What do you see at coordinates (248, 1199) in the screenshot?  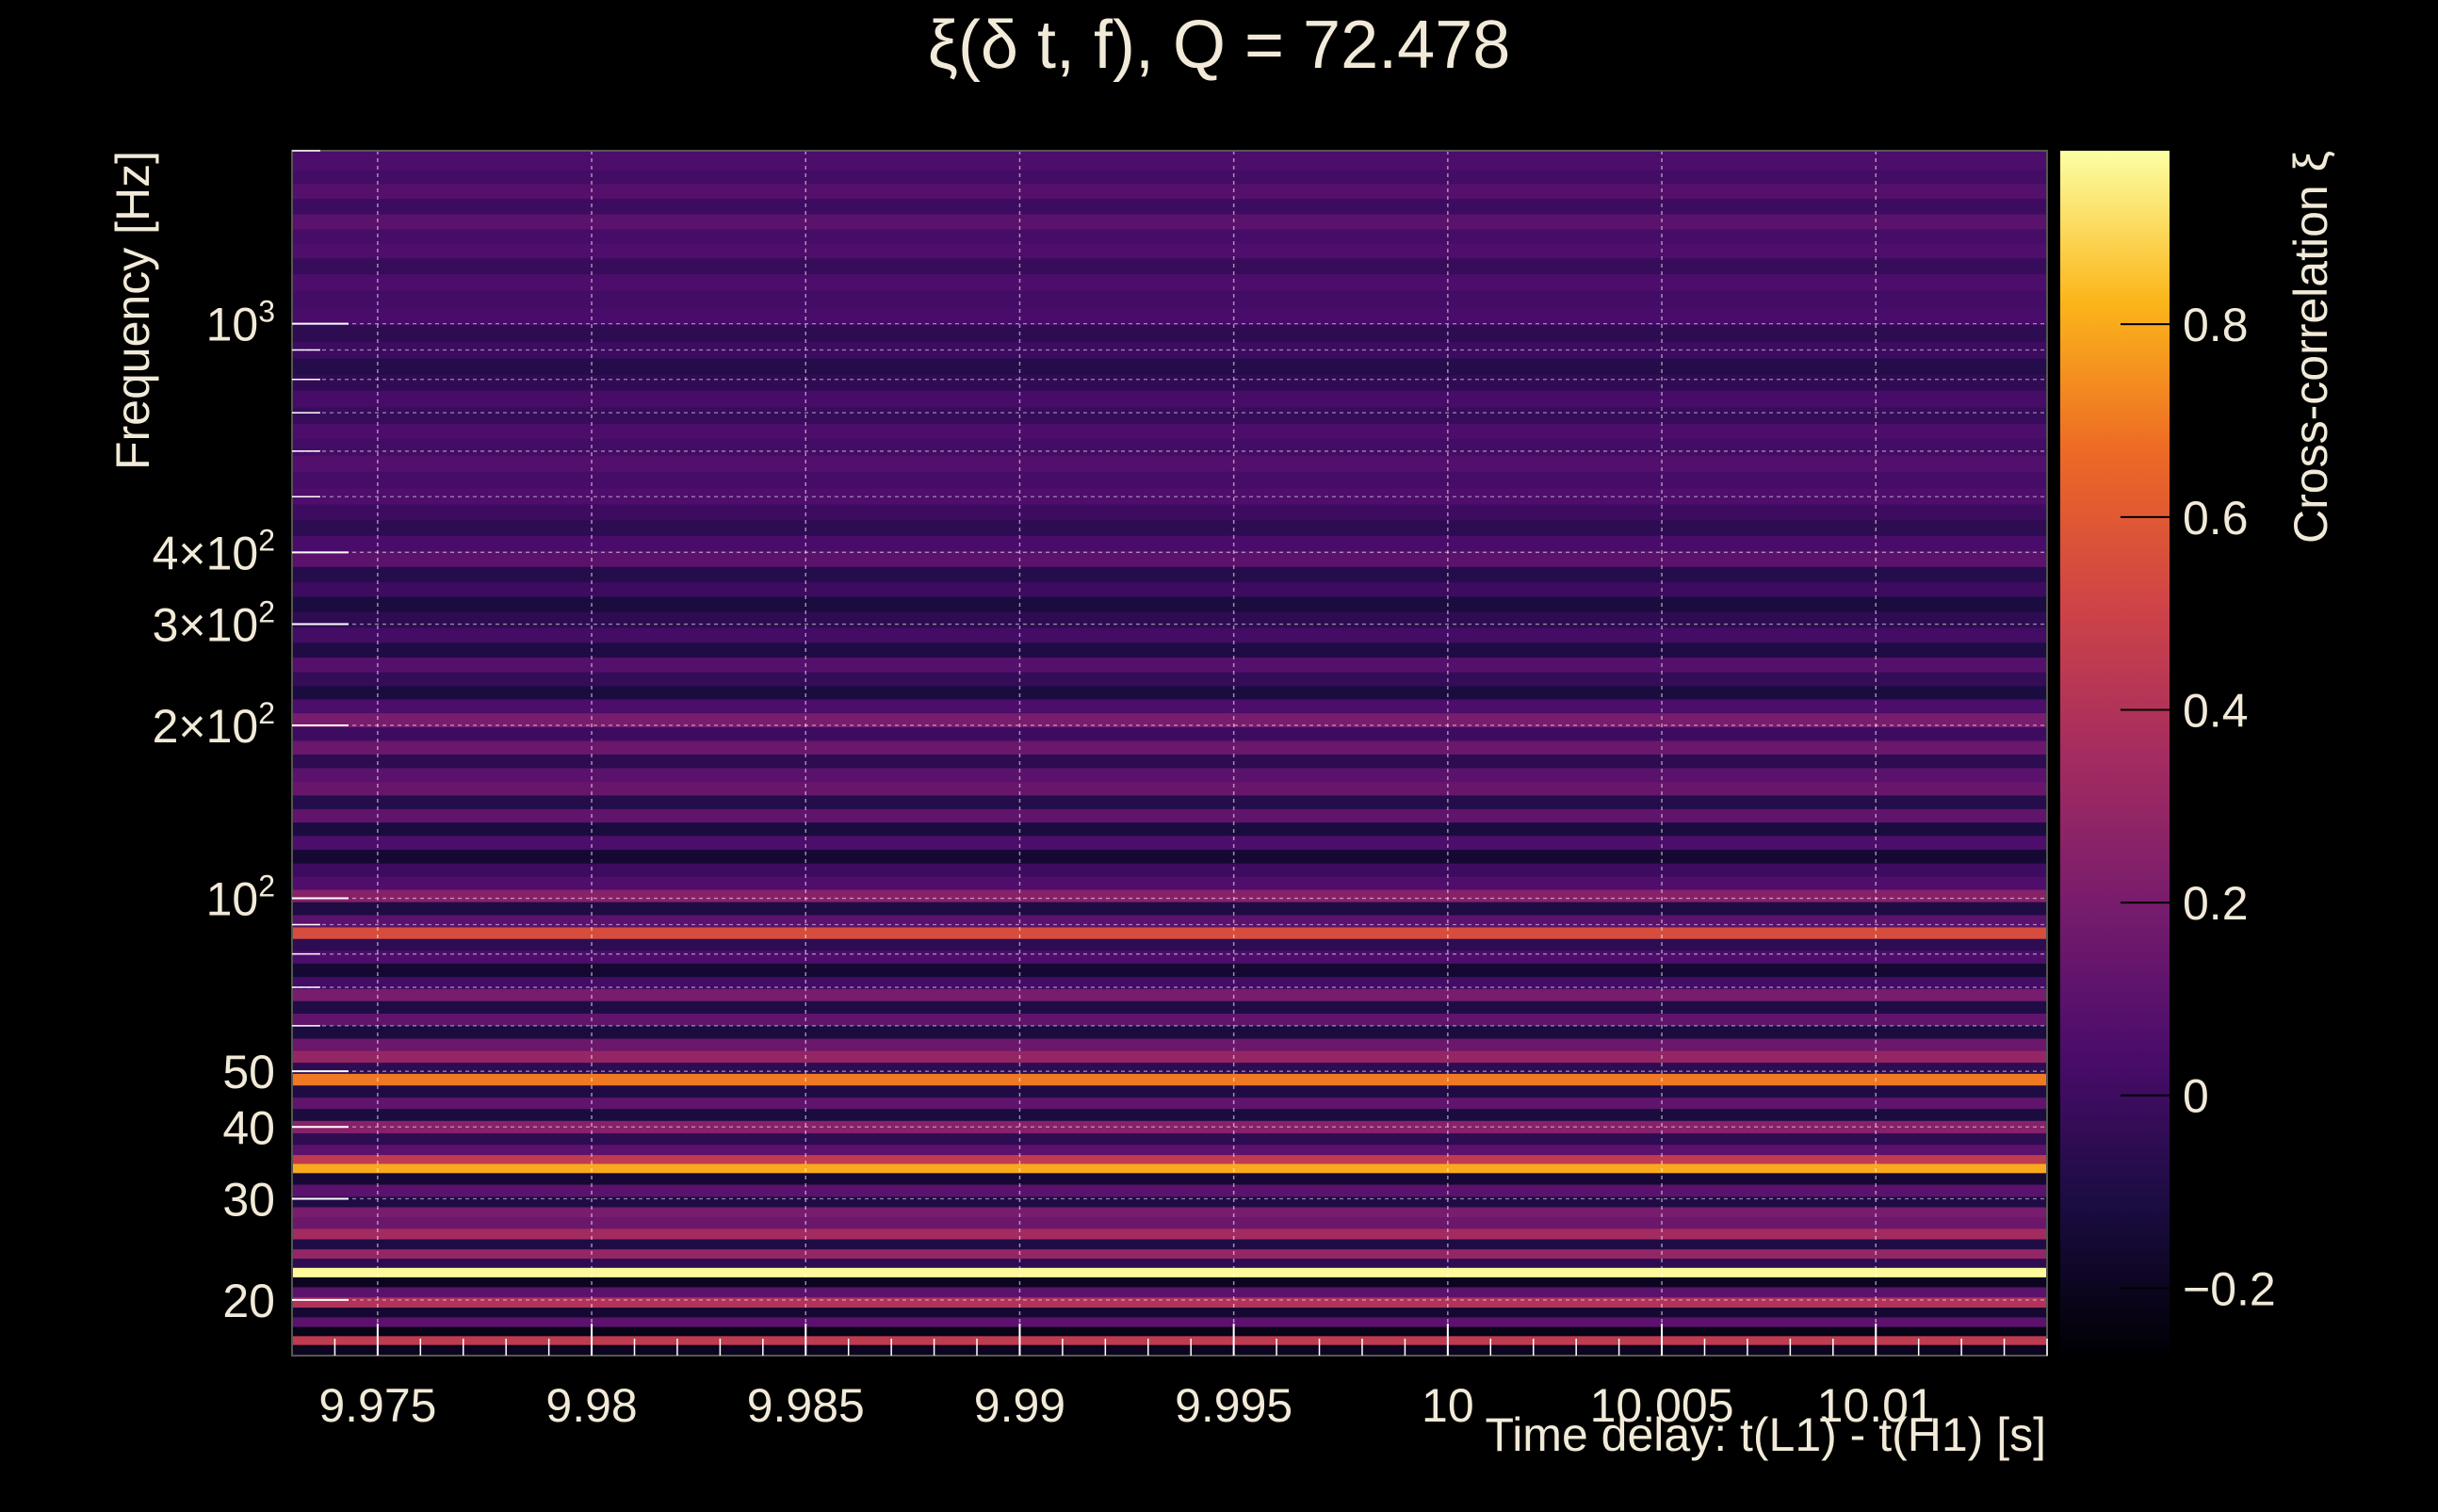 I see `y-tick-label: 30` at bounding box center [248, 1199].